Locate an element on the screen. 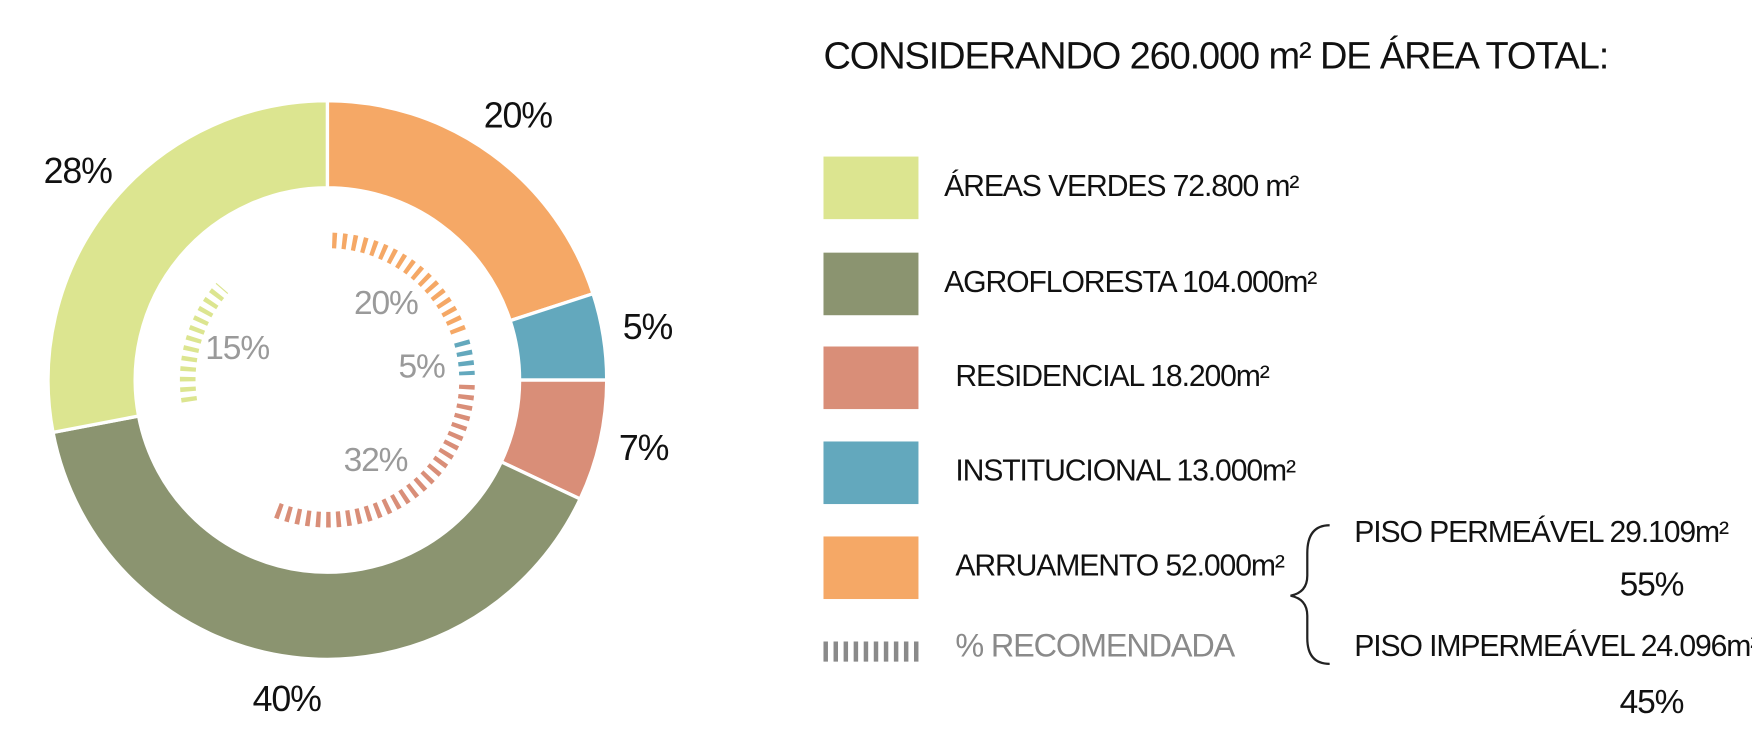 This screenshot has width=1752, height=750. split-value: 45% is located at coordinates (1652, 702).